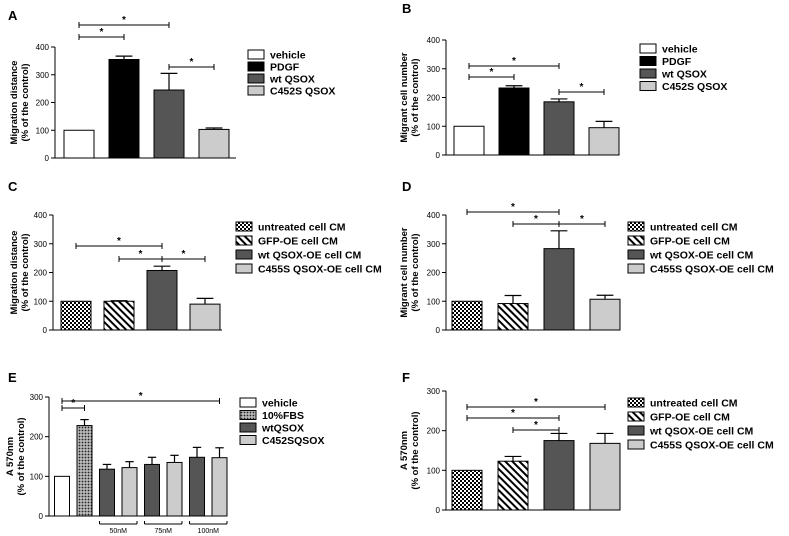  Describe the element at coordinates (684, 75) in the screenshot. I see `legend-entry: wt QSOX` at that location.